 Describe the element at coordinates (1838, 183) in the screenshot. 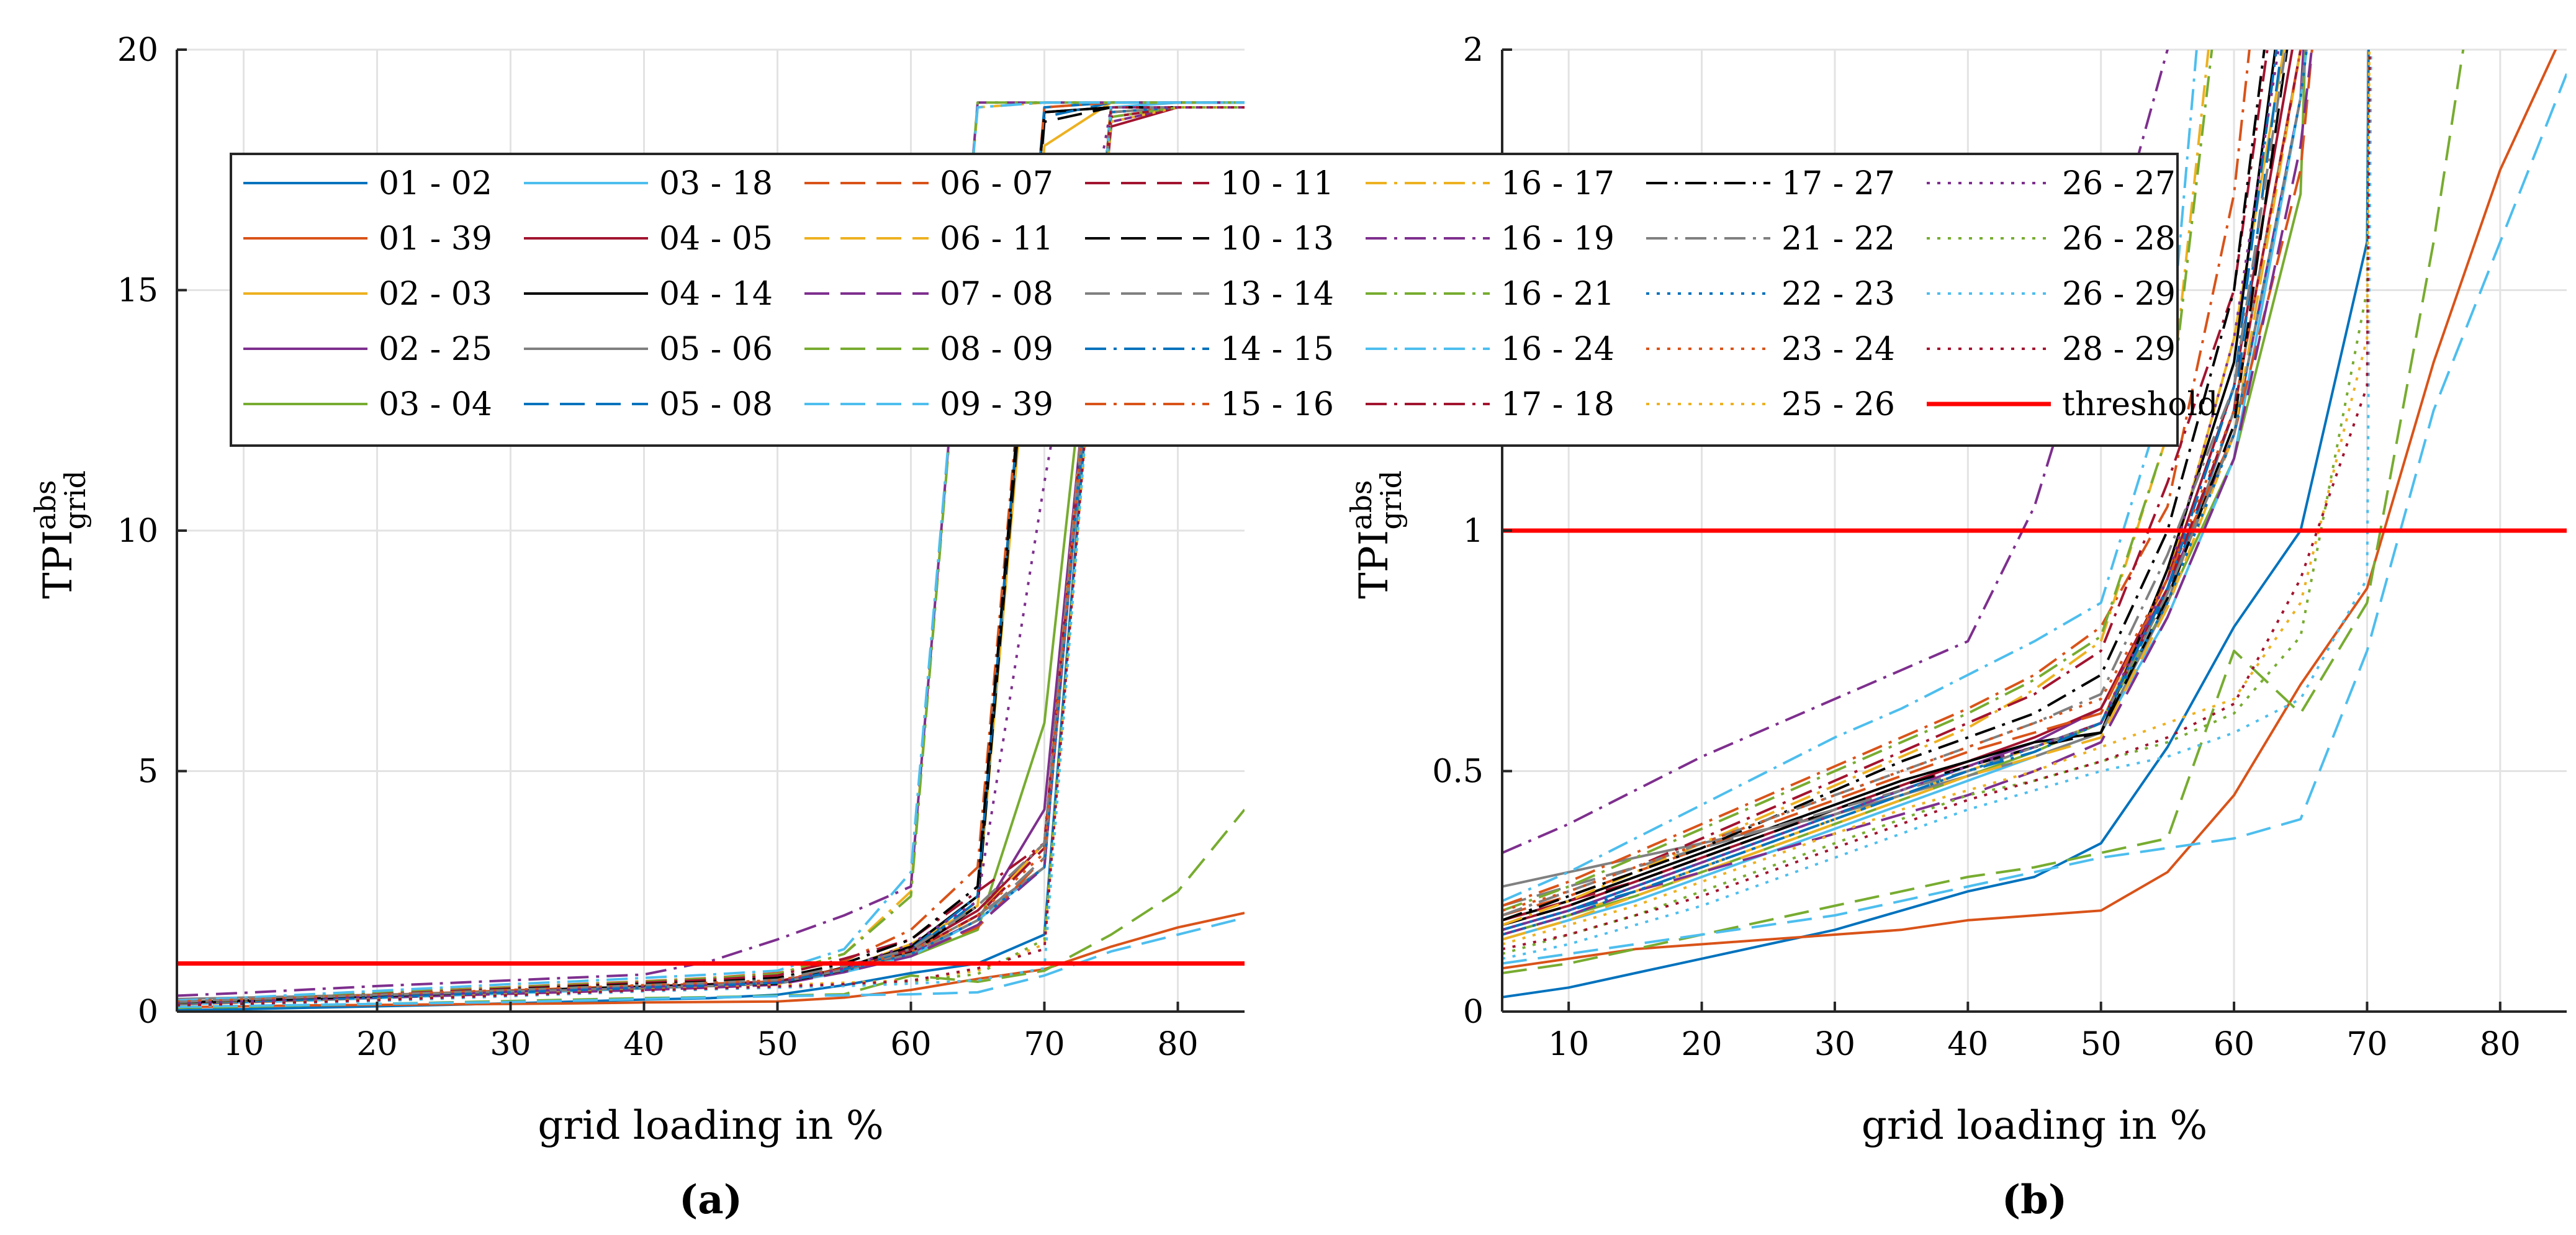

I see `legend-entry: 17 - 27` at that location.